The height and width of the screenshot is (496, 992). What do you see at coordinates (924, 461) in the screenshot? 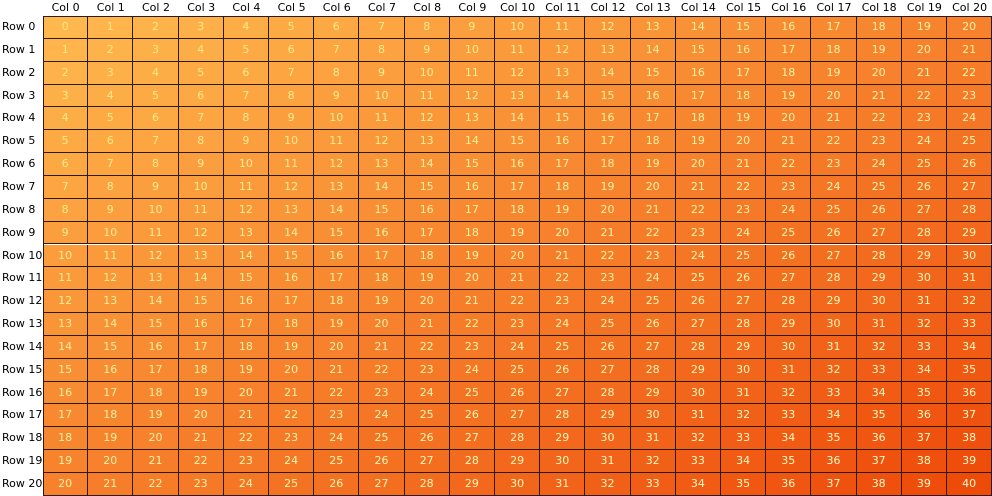
I see `grid-cell: 38` at bounding box center [924, 461].